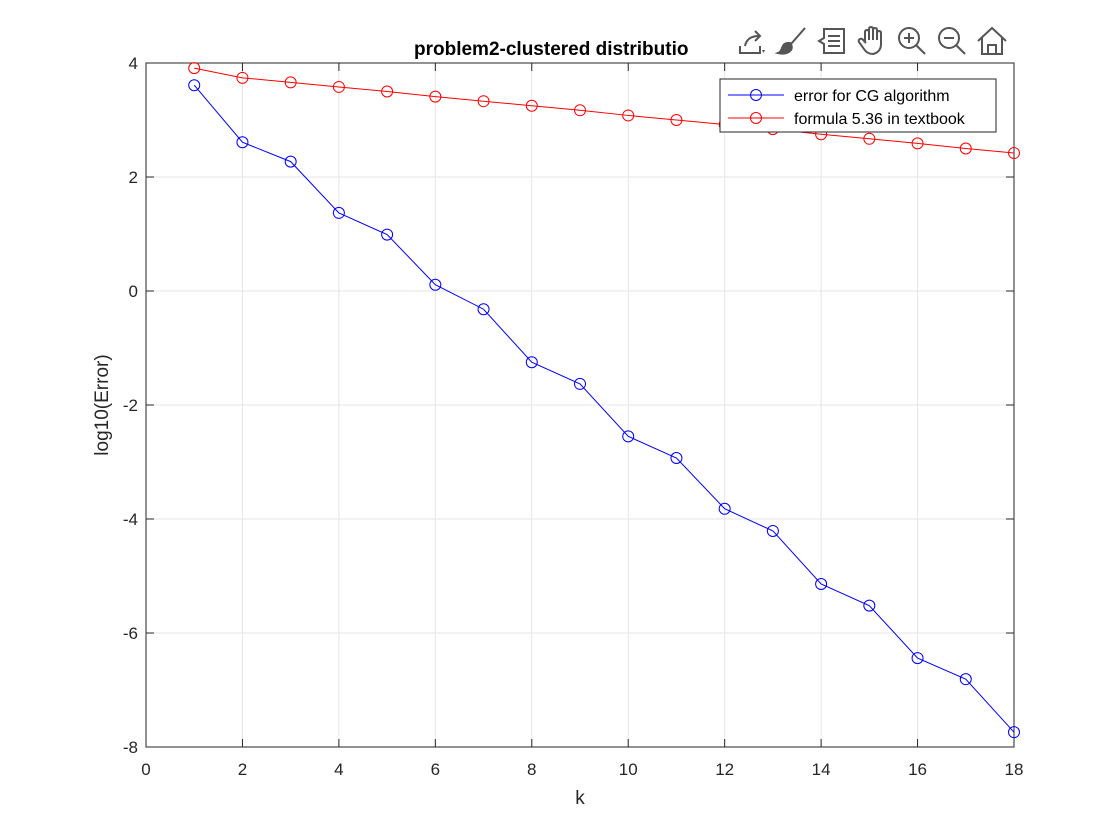 This screenshot has width=1120, height=840. What do you see at coordinates (792, 41) in the screenshot?
I see `brush-icon` at bounding box center [792, 41].